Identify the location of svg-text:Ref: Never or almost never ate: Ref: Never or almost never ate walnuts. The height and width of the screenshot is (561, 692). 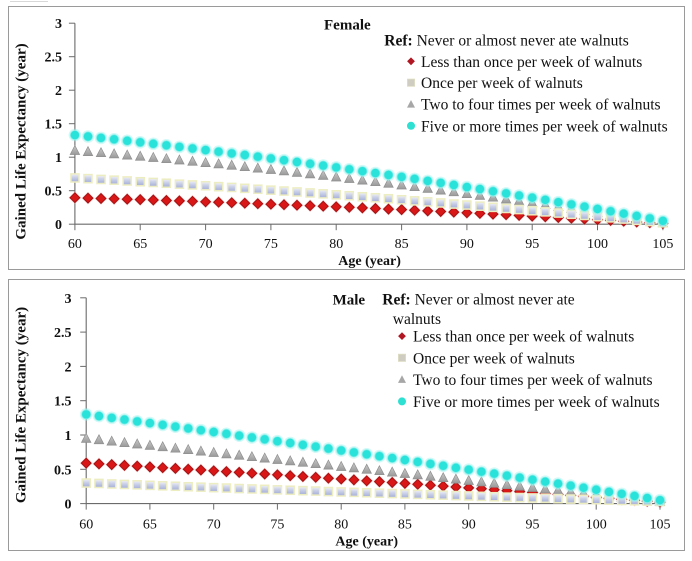
(506, 40).